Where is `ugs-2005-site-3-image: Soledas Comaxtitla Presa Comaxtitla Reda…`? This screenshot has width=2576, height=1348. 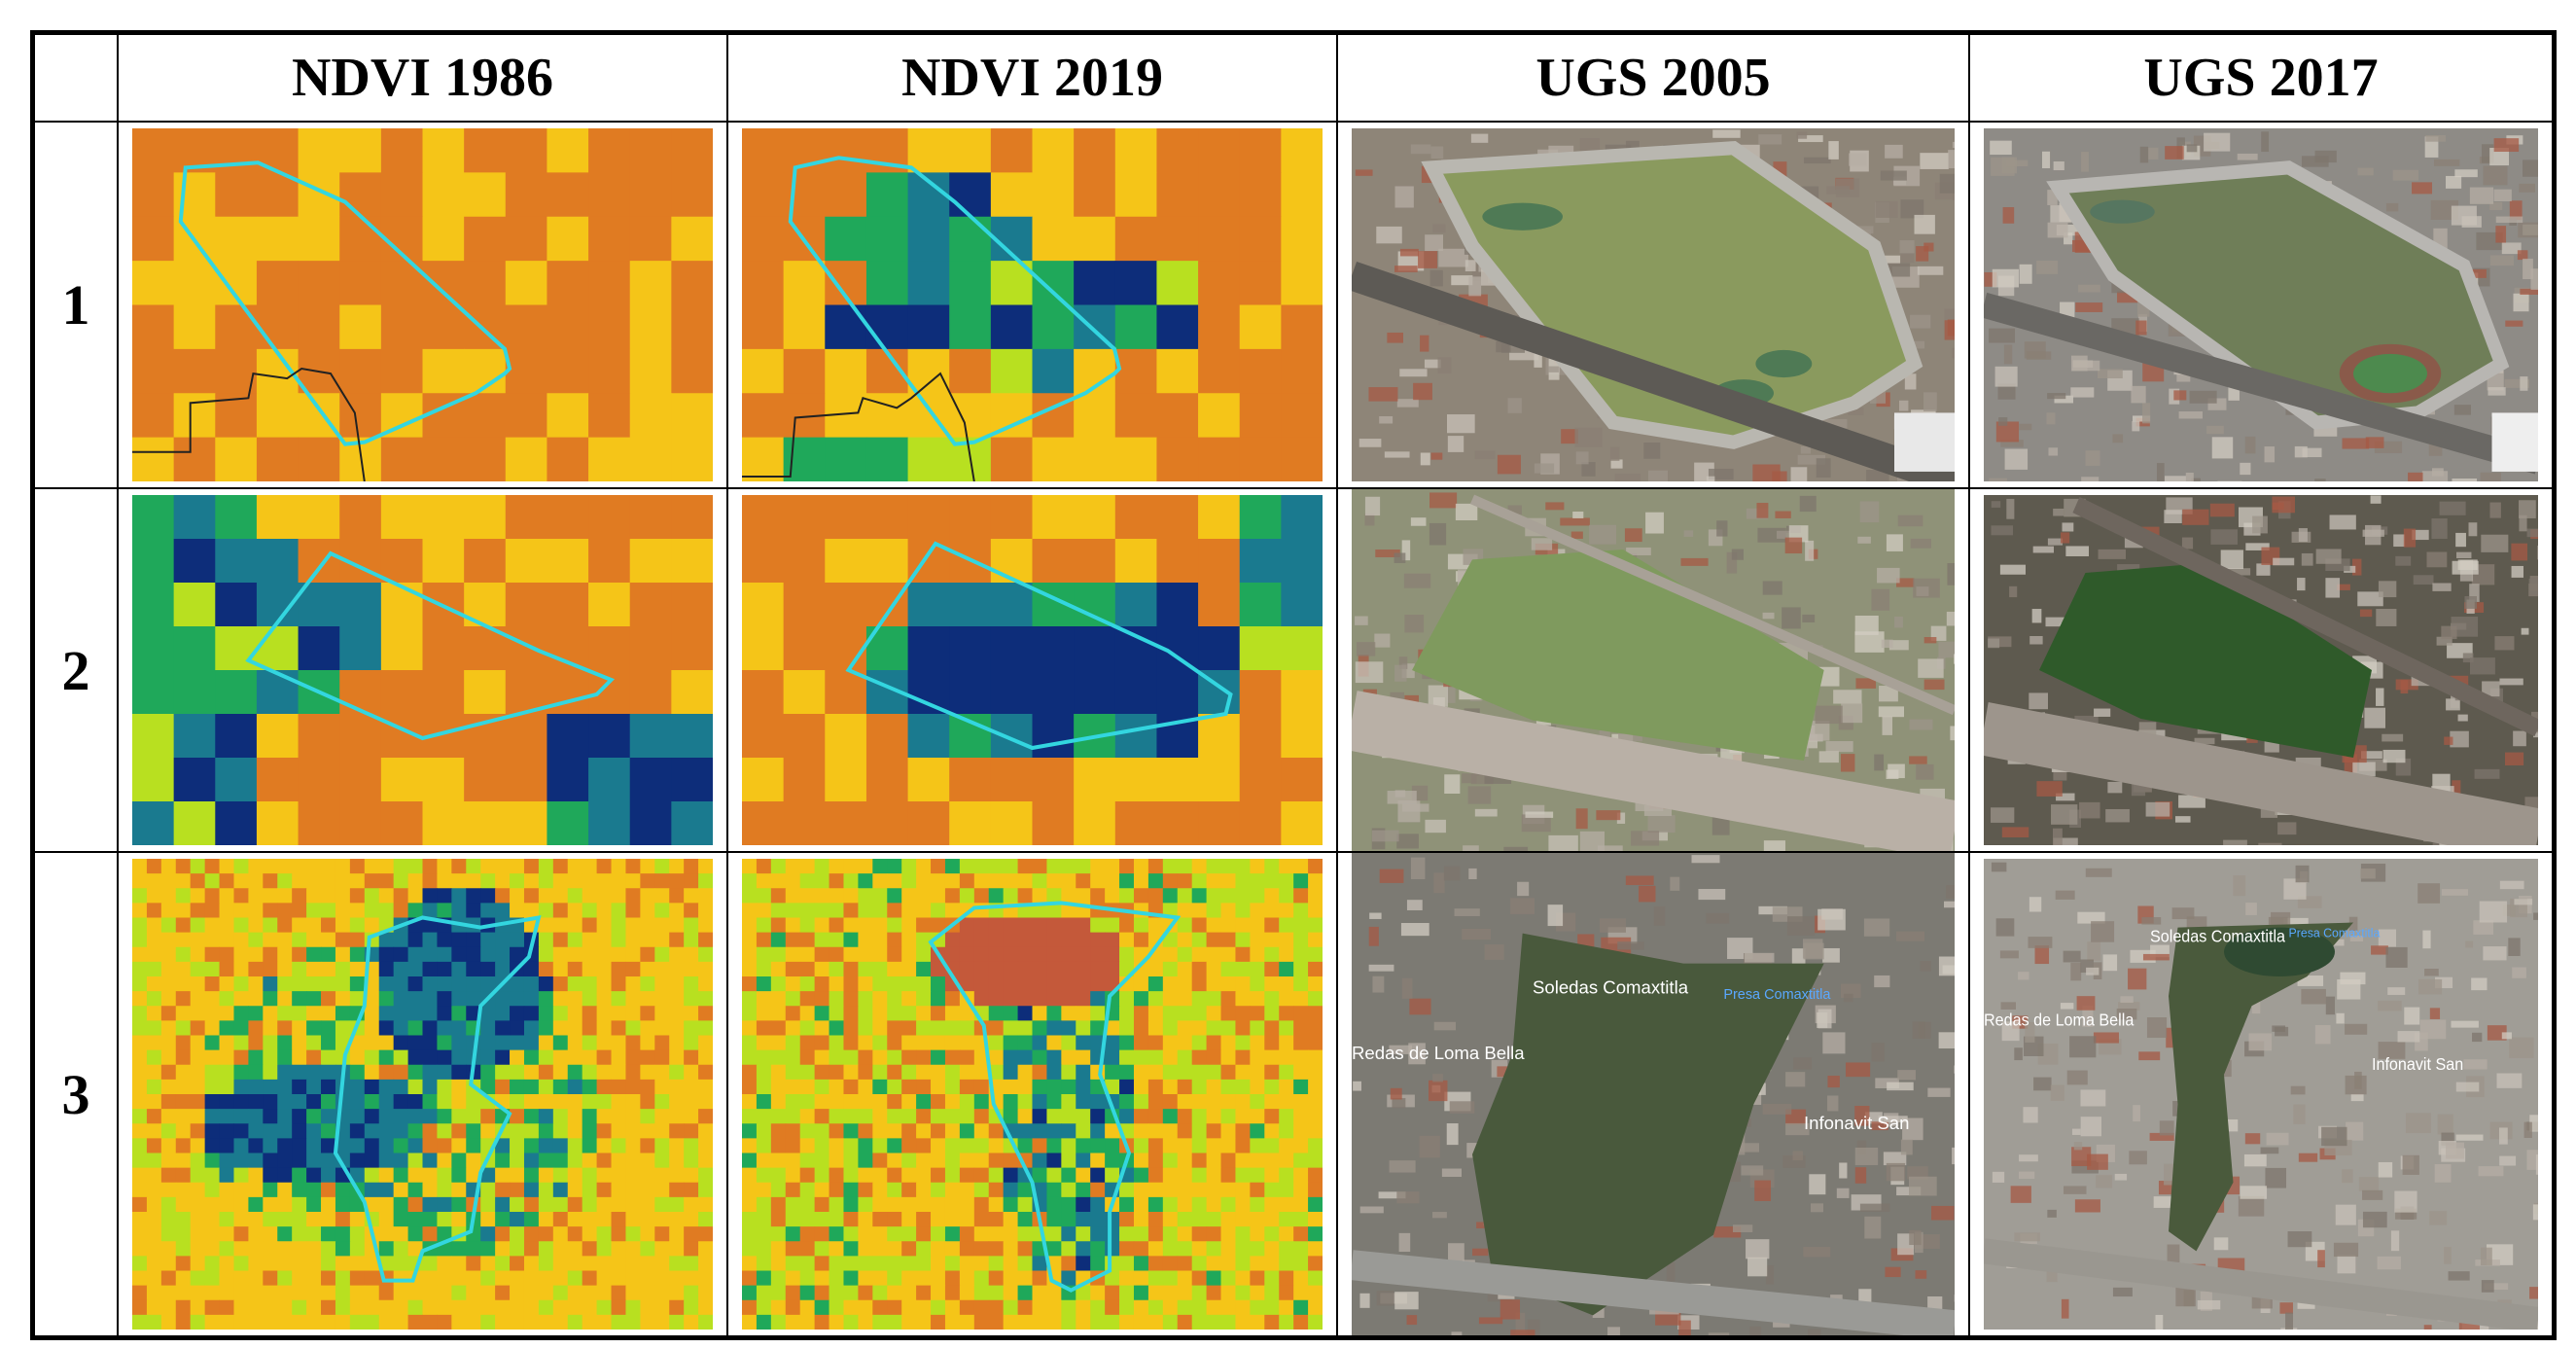 ugs-2005-site-3-image: Soledas Comaxtitla Presa Comaxtitla Reda… is located at coordinates (1654, 1094).